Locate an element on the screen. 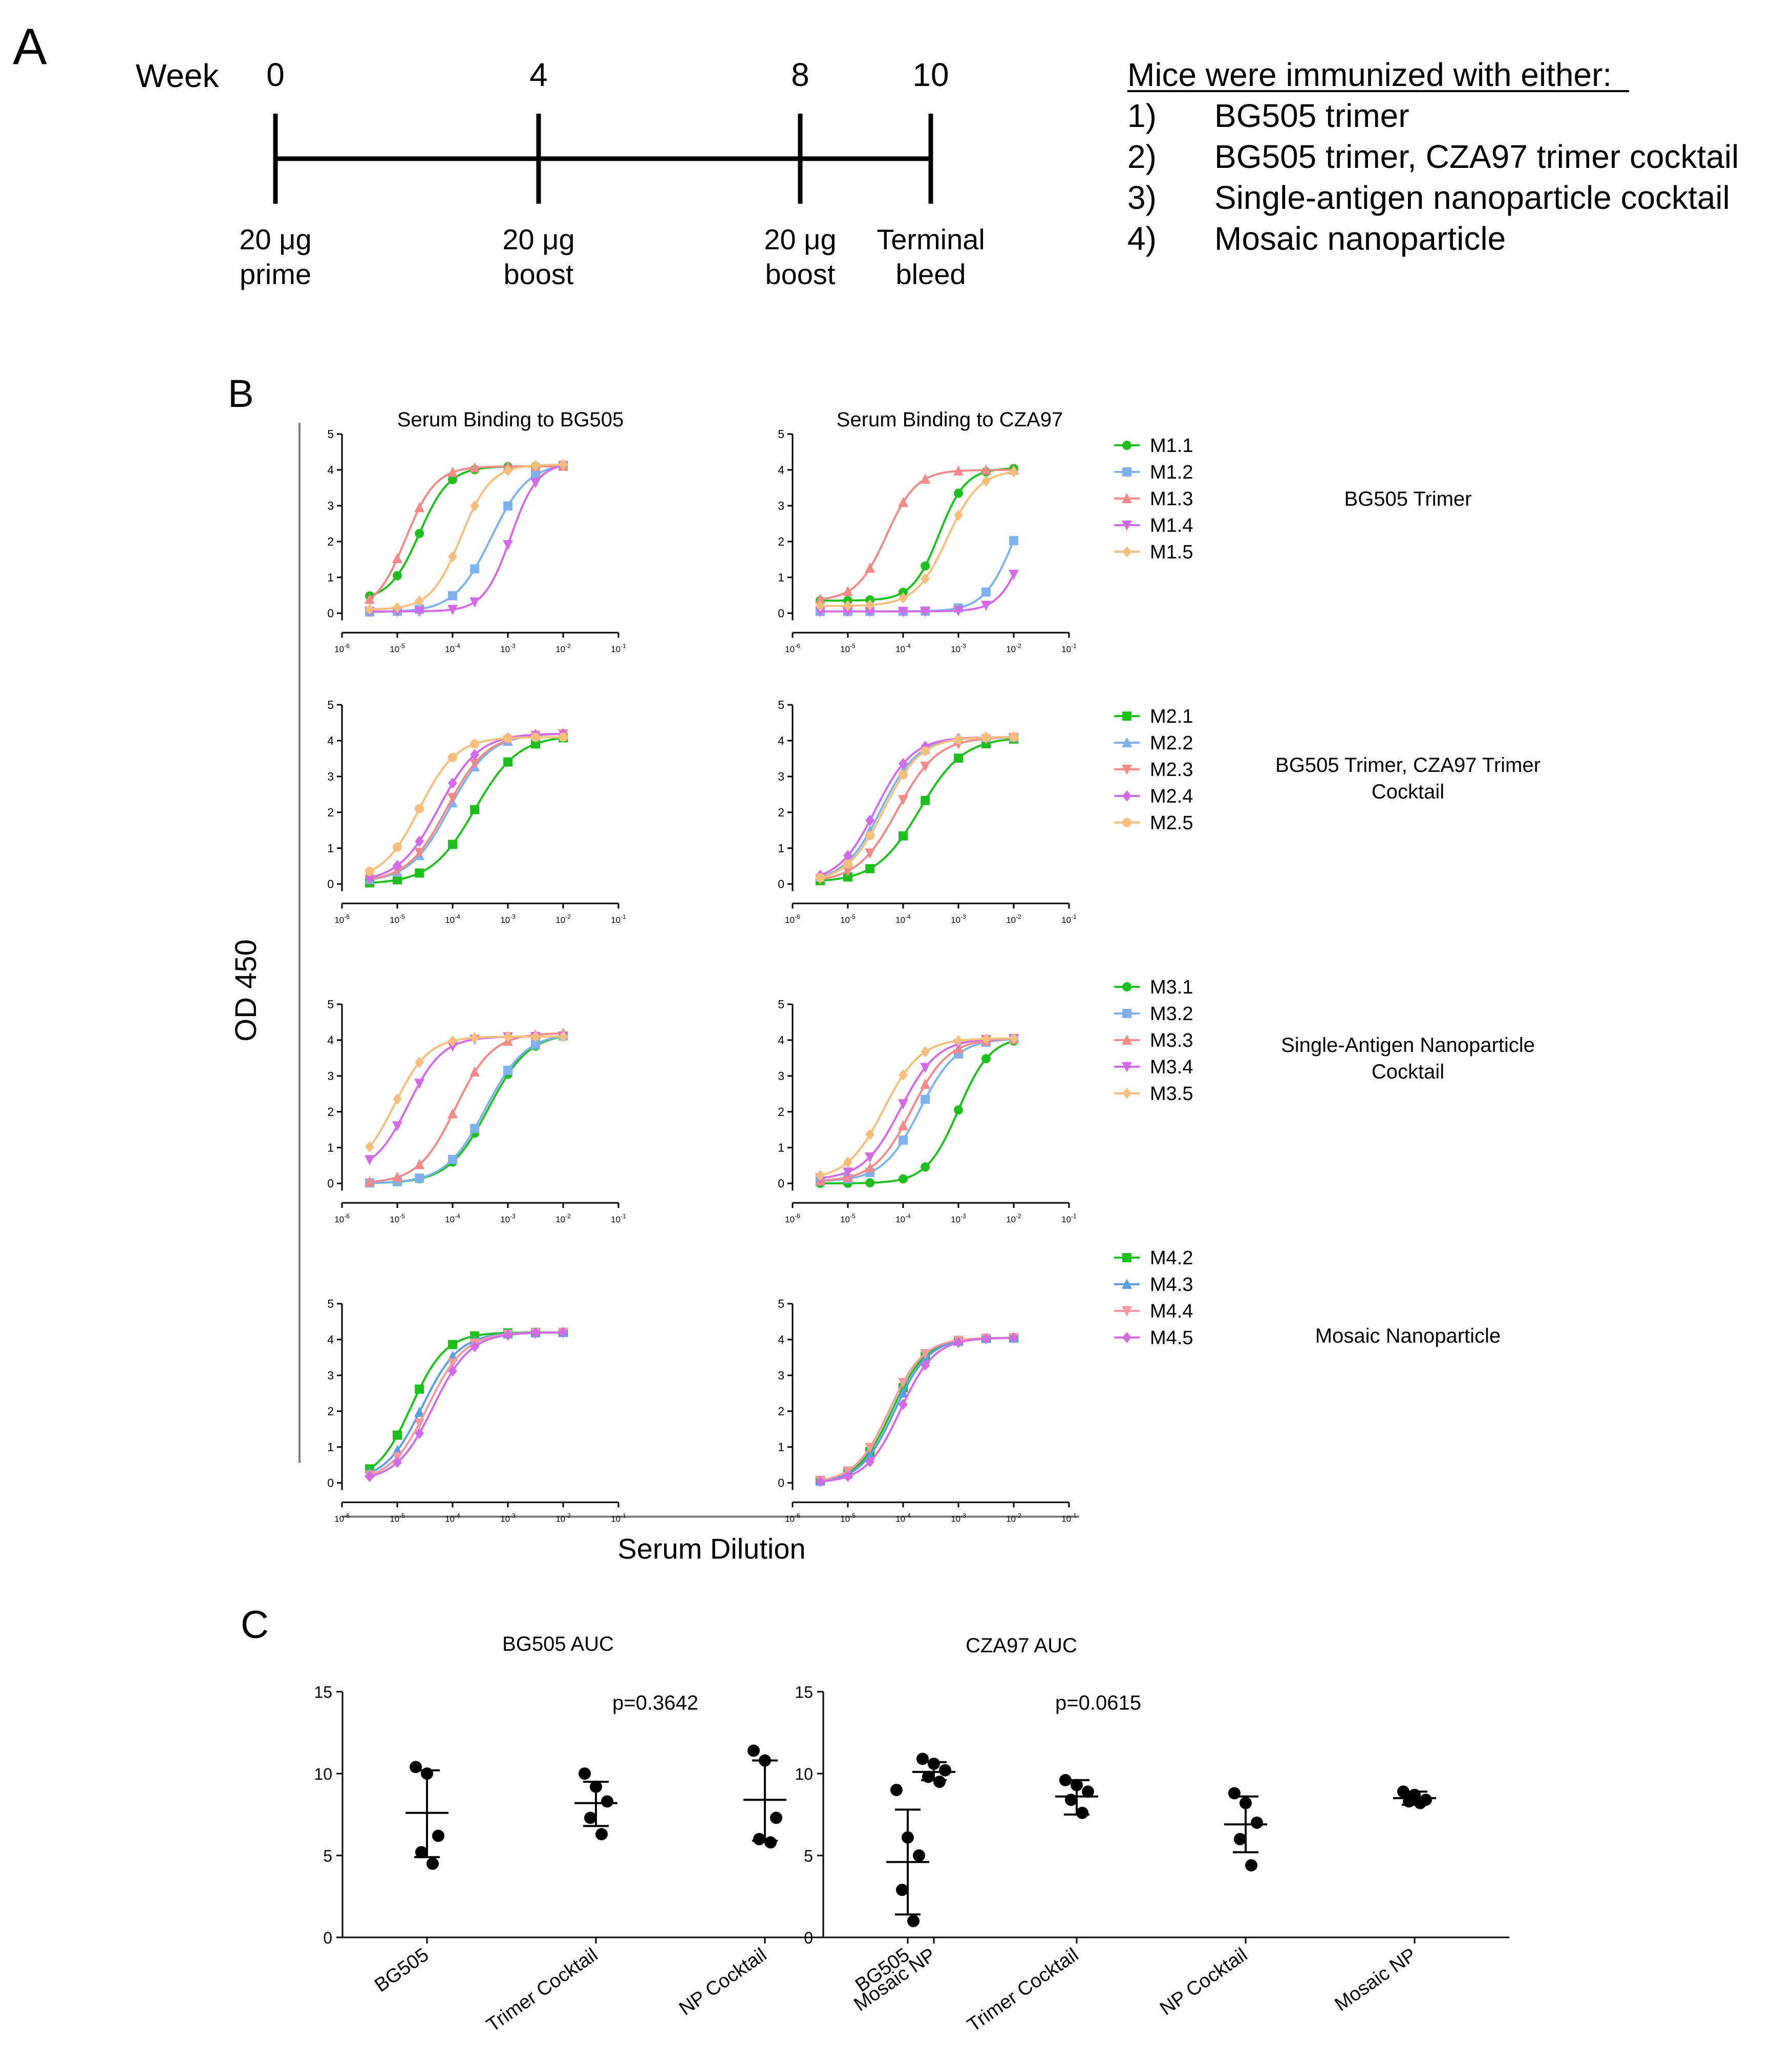 This screenshot has height=2072, width=1774. legend-label: M2.5 is located at coordinates (1171, 823).